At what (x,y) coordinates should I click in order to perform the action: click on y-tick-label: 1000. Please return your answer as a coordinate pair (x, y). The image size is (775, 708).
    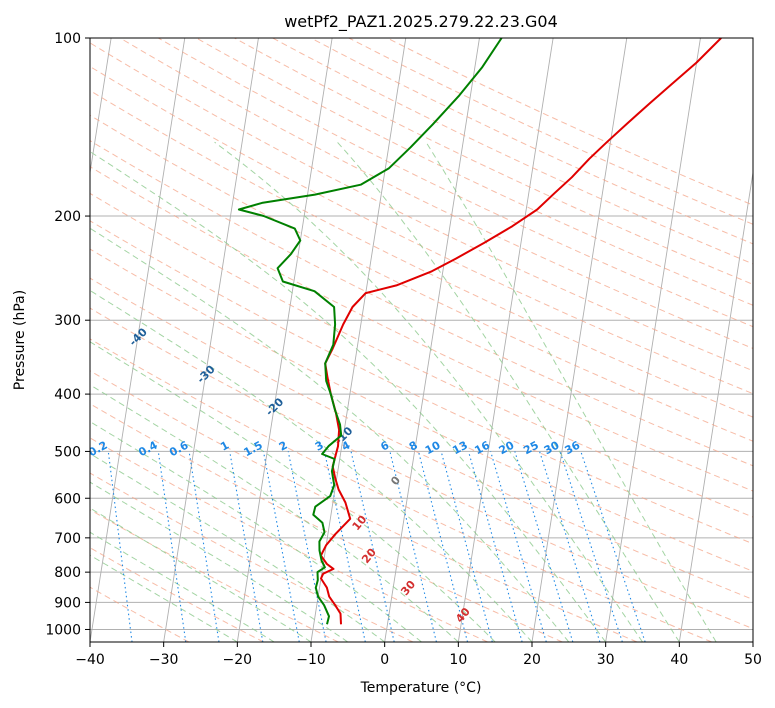
    Looking at the image, I should click on (63, 630).